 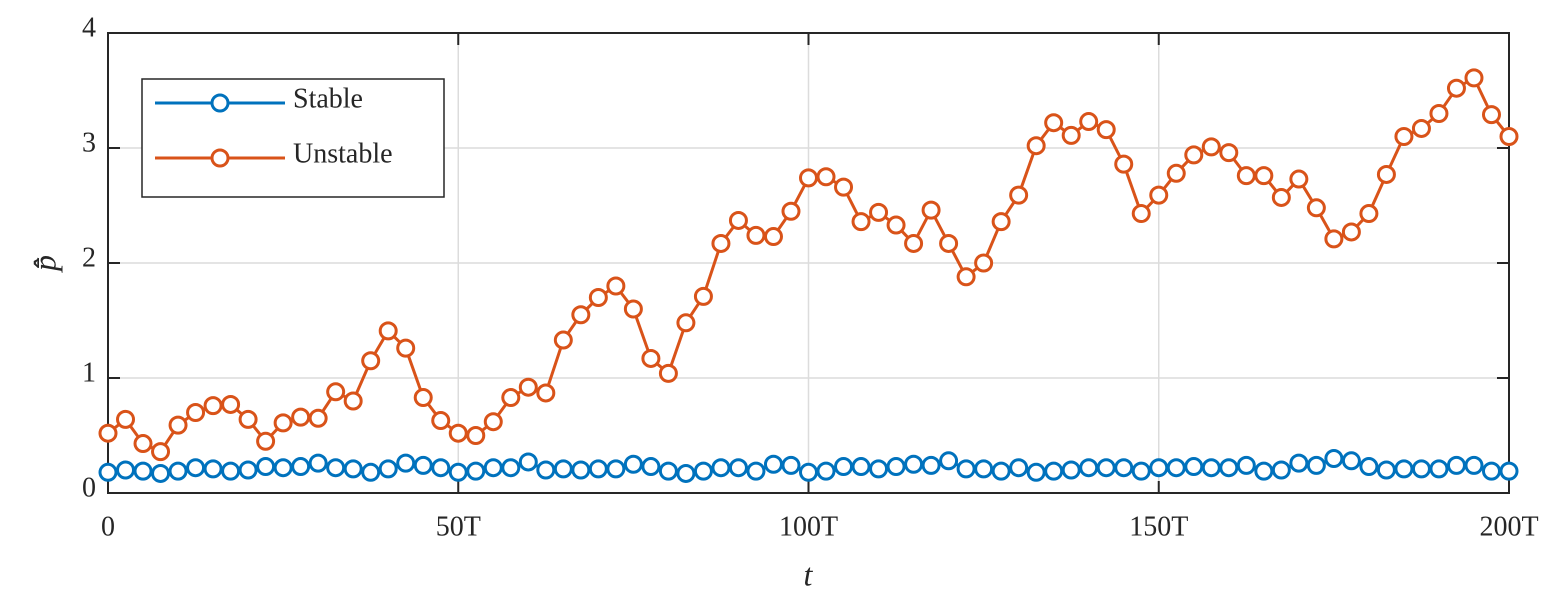 I want to click on legend-label: Unstable, so click(x=343, y=153).